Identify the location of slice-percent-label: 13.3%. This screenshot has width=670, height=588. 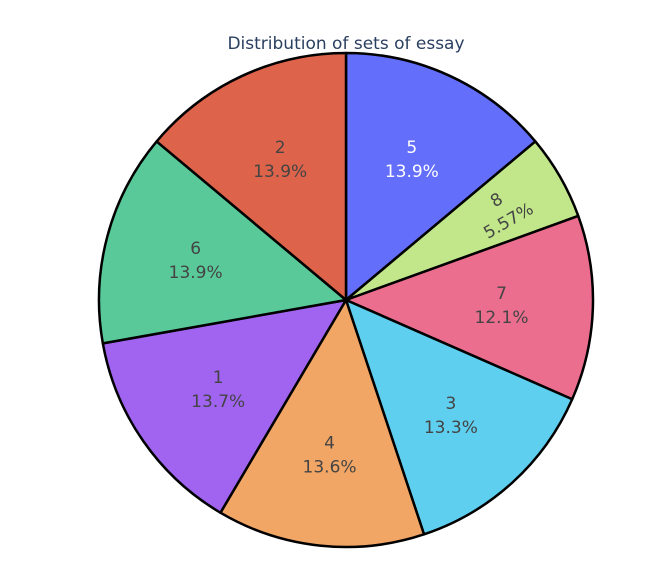
(451, 428).